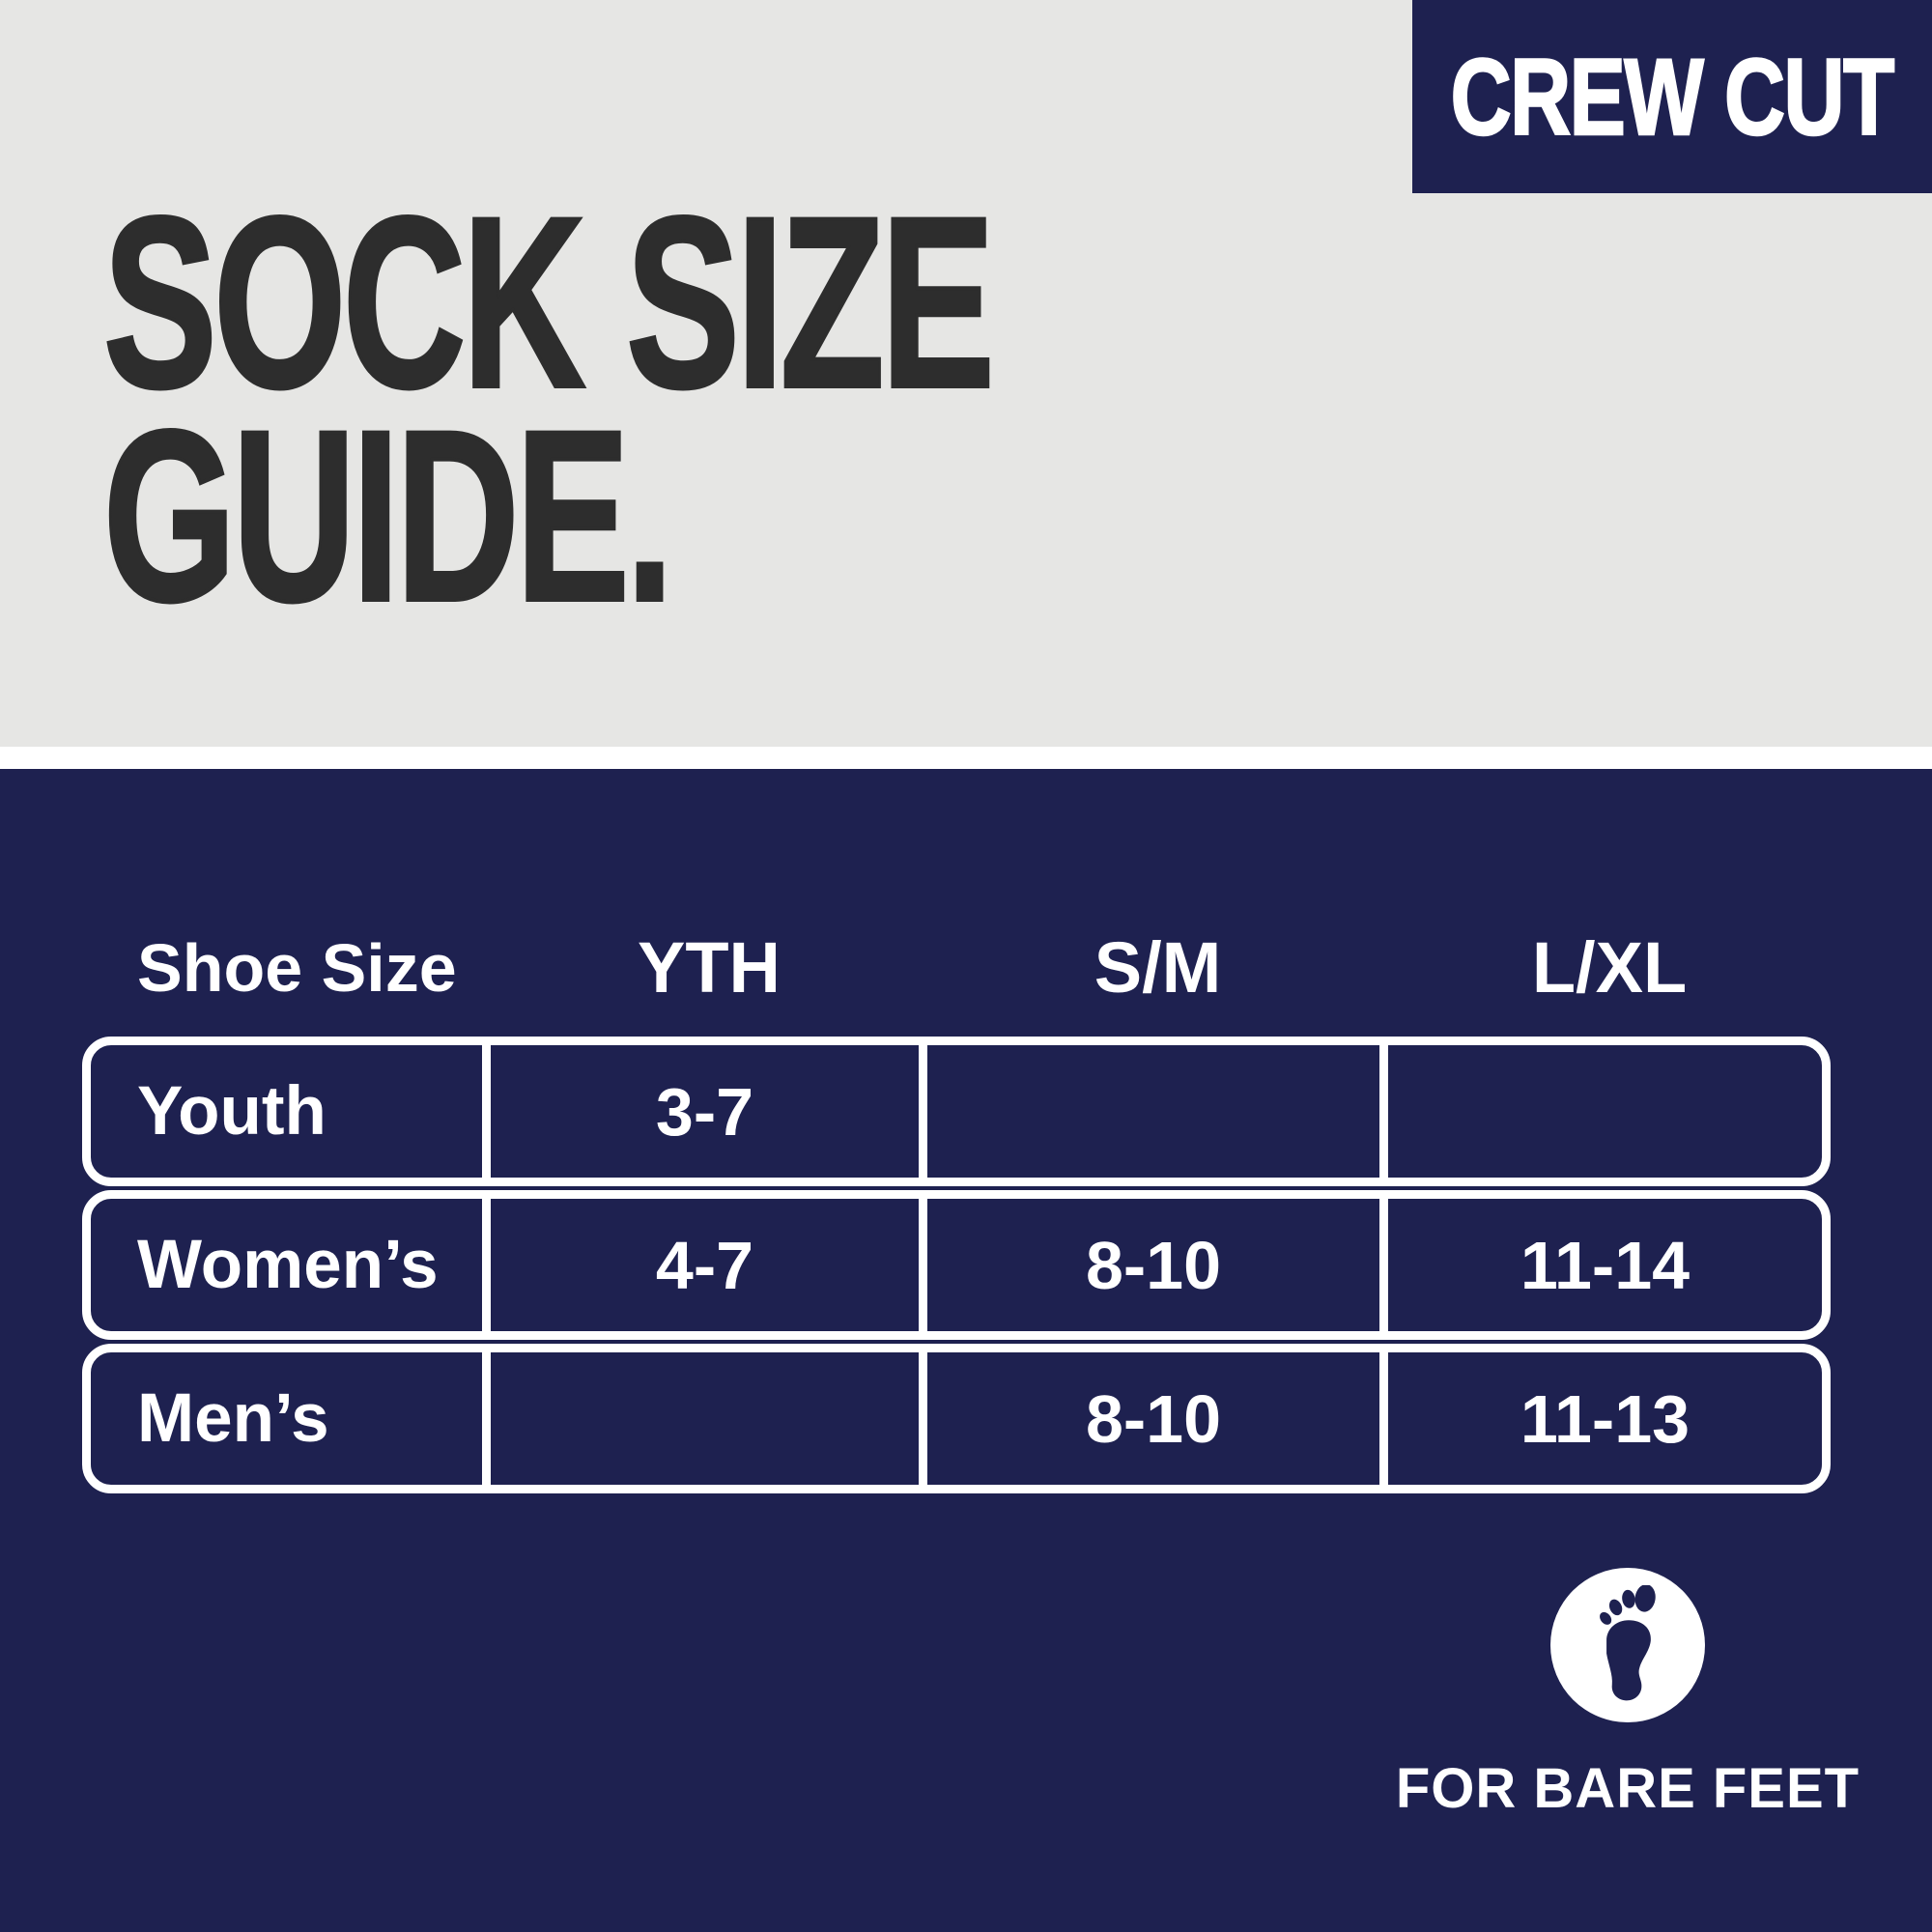 This screenshot has width=1932, height=1932. I want to click on table-row-womens: Women’s 4-7 8-10 11-14, so click(956, 1265).